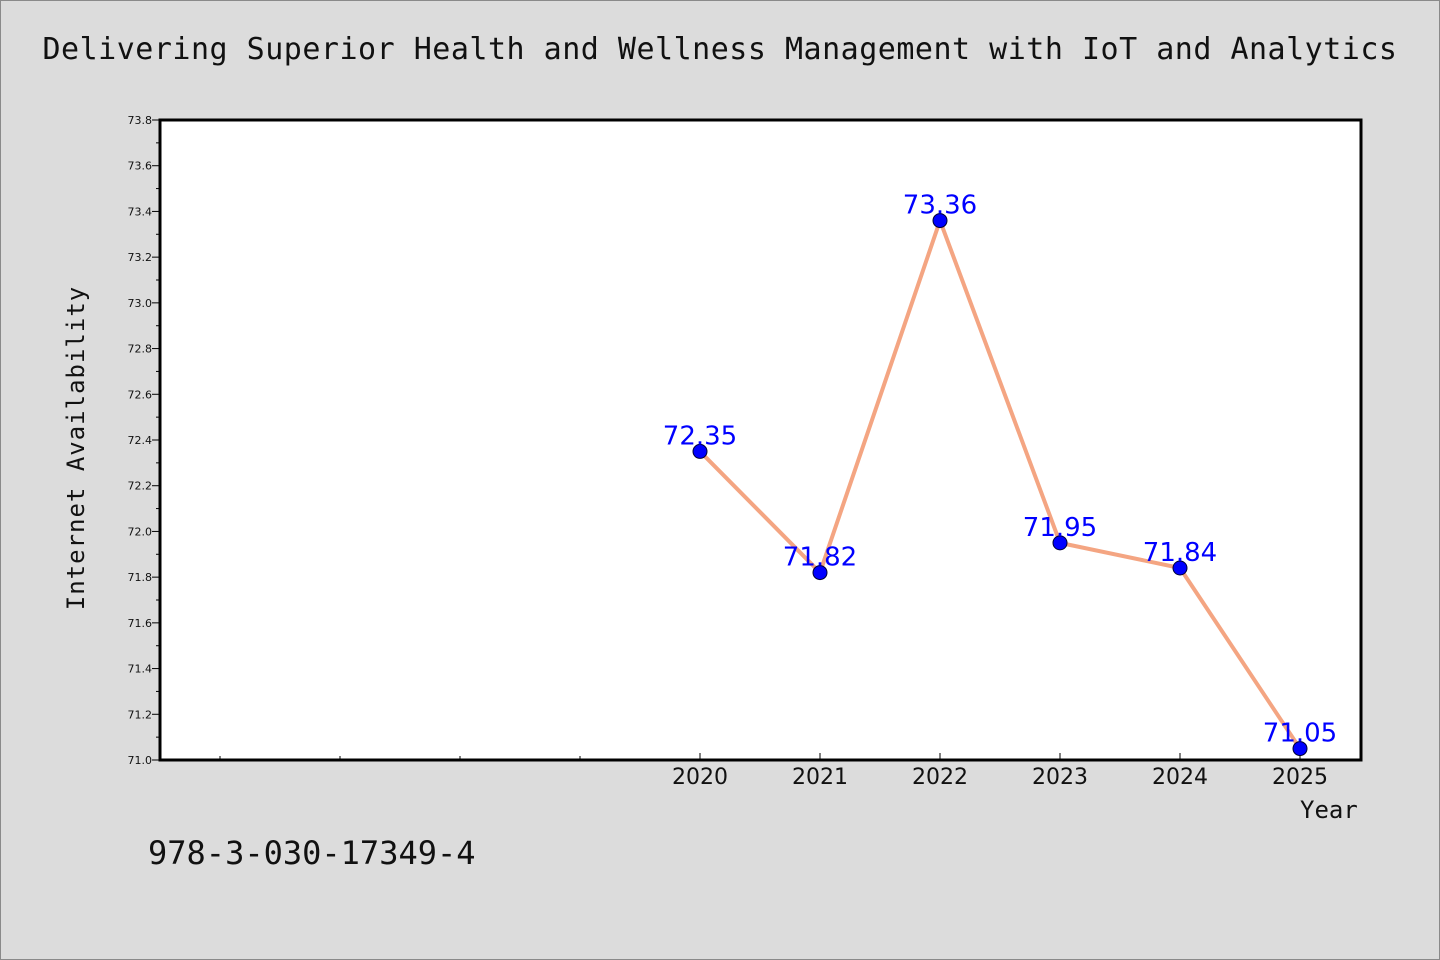 The width and height of the screenshot is (1440, 960). What do you see at coordinates (140, 394) in the screenshot?
I see `y-tick-label: 72.6` at bounding box center [140, 394].